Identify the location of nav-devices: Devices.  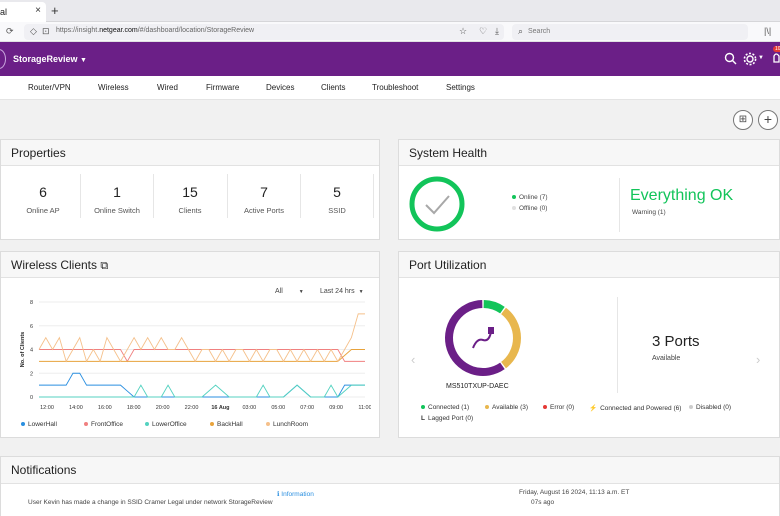
(280, 87).